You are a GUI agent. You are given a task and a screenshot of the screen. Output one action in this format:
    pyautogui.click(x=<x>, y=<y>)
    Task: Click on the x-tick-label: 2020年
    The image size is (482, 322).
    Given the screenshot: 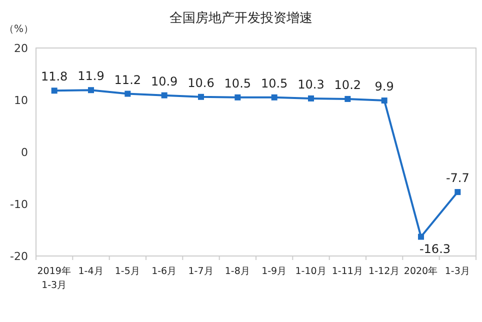 What is the action you would take?
    pyautogui.click(x=421, y=271)
    